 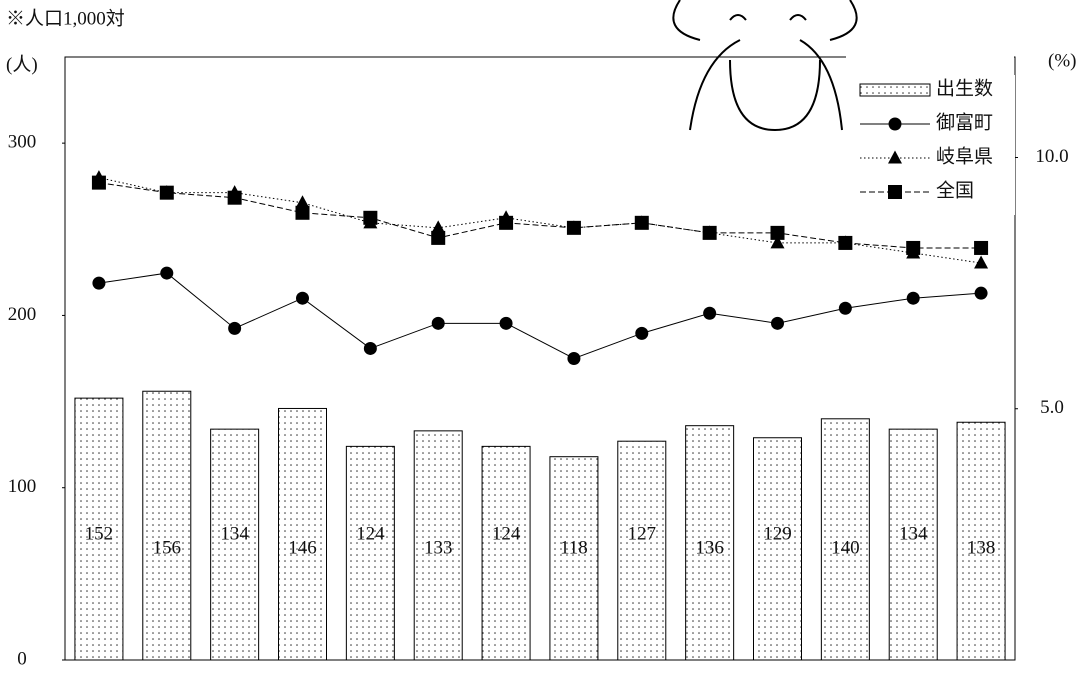 What do you see at coordinates (845, 547) in the screenshot?
I see `bar-value-label: 140` at bounding box center [845, 547].